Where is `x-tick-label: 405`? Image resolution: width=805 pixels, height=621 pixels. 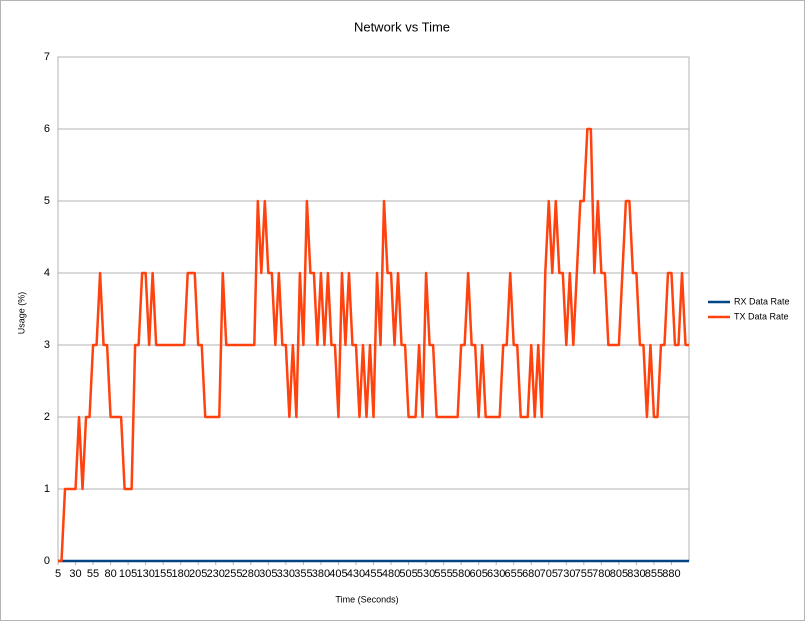
x-tick-label: 405 is located at coordinates (338, 574).